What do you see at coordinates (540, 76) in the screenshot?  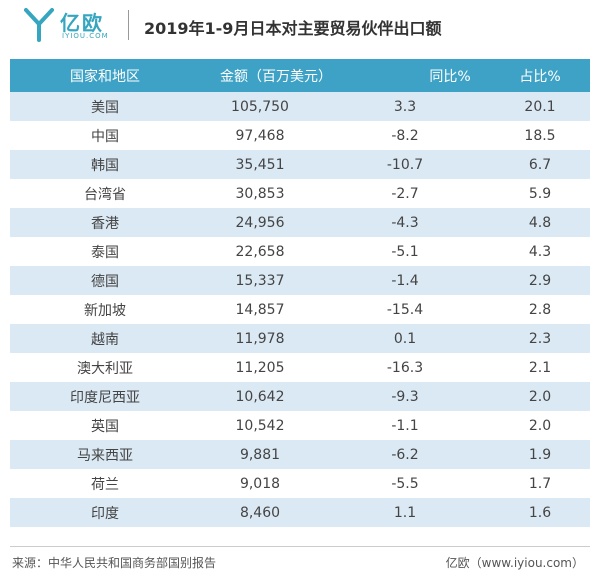 I see `header-cell-share: 占比%` at bounding box center [540, 76].